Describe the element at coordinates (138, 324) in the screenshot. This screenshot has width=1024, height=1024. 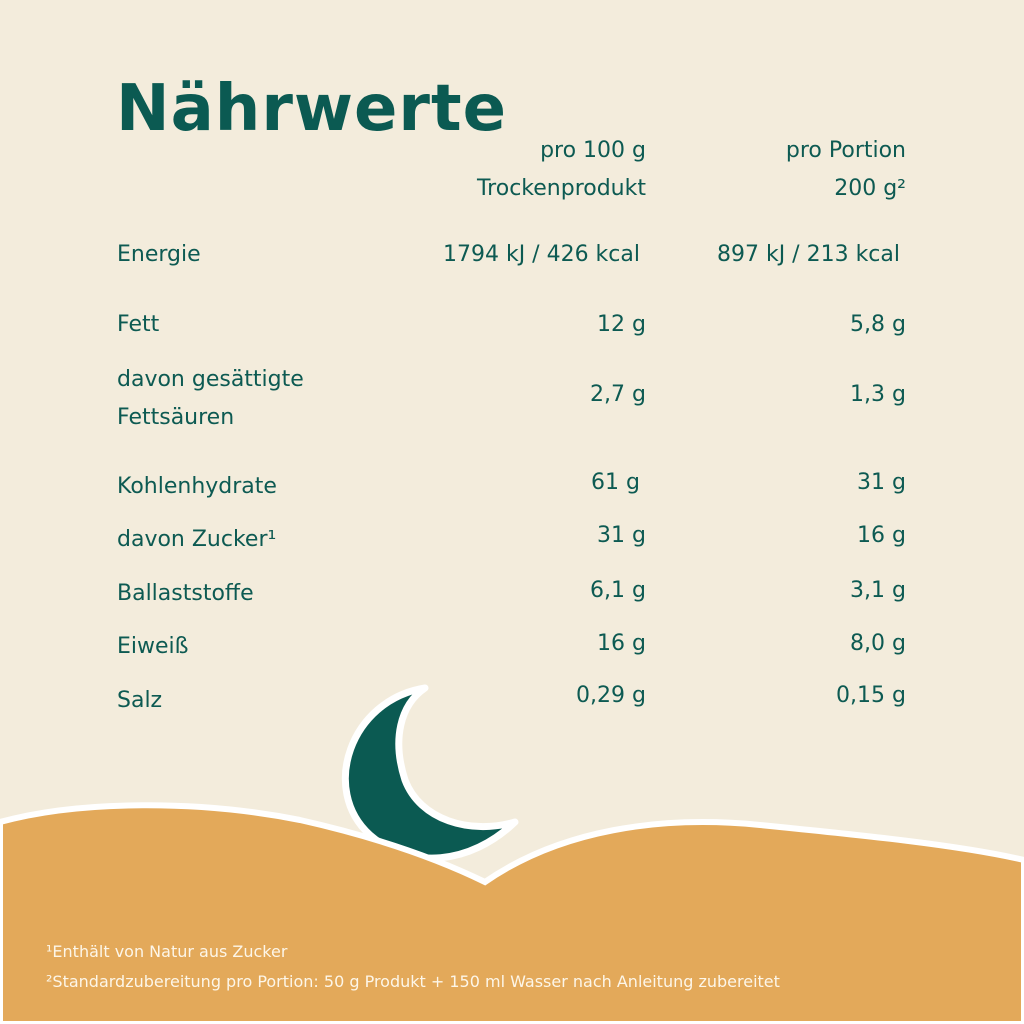
I see `row-label: Fett` at that location.